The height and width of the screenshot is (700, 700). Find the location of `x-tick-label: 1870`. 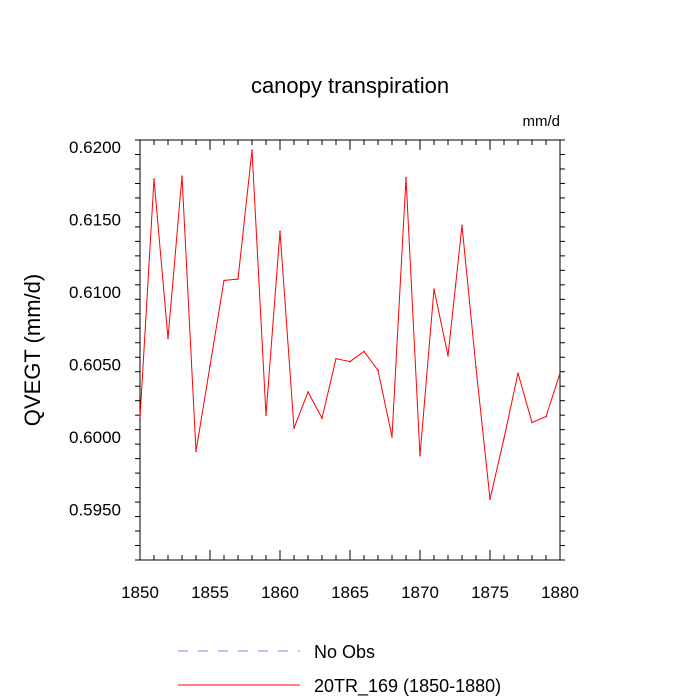

x-tick-label: 1870 is located at coordinates (420, 592).